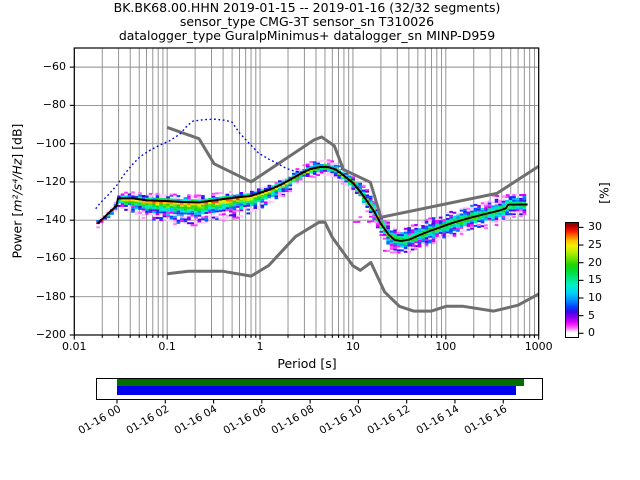  What do you see at coordinates (591, 315) in the screenshot?
I see `colorbar-tick-label: 5` at bounding box center [591, 315].